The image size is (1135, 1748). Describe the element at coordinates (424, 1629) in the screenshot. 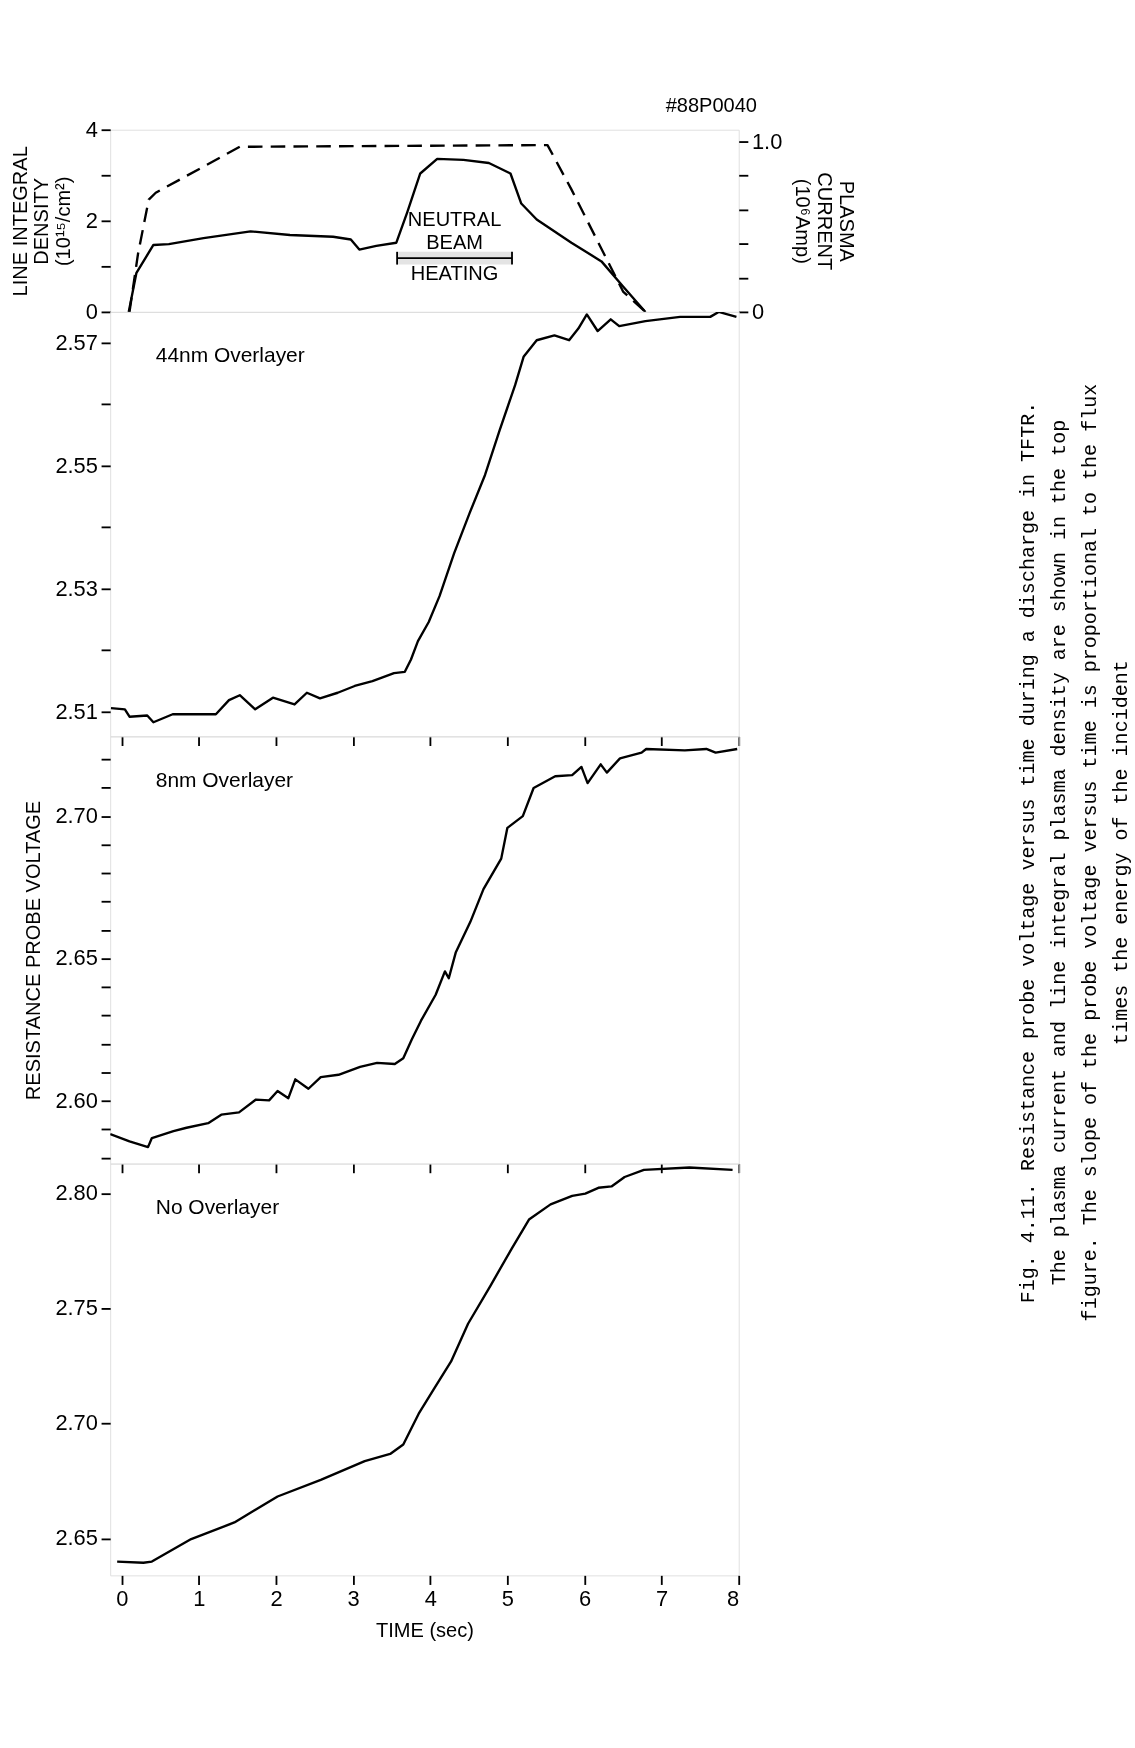

I see `x-axis-title: TIME (sec)` at that location.